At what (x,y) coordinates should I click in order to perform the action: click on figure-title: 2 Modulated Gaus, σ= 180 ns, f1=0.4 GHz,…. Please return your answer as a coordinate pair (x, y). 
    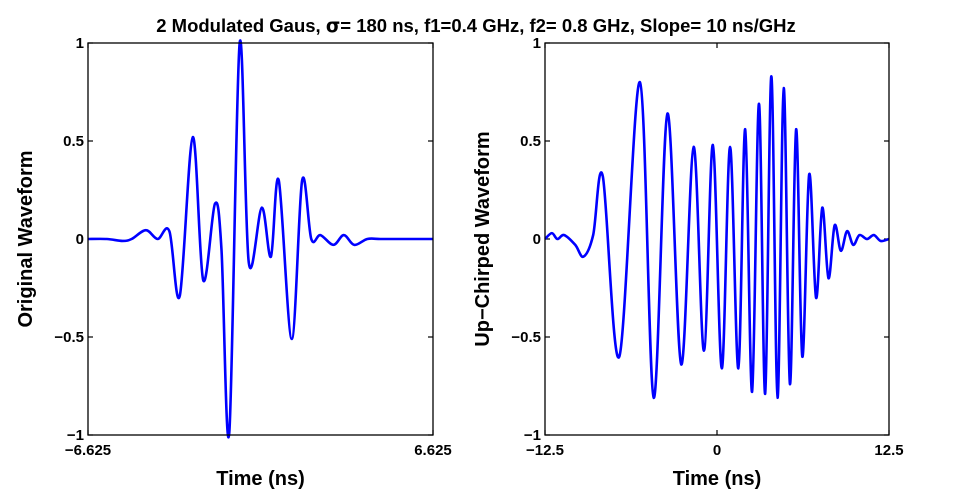
    Looking at the image, I should click on (476, 26).